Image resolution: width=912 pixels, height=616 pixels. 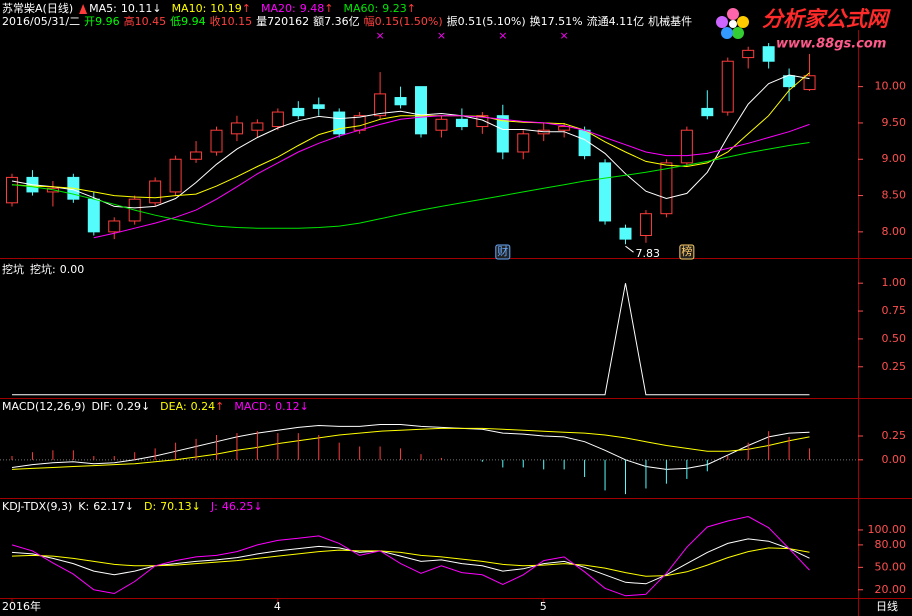 I want to click on legend-value: 46.25, so click(x=238, y=506).